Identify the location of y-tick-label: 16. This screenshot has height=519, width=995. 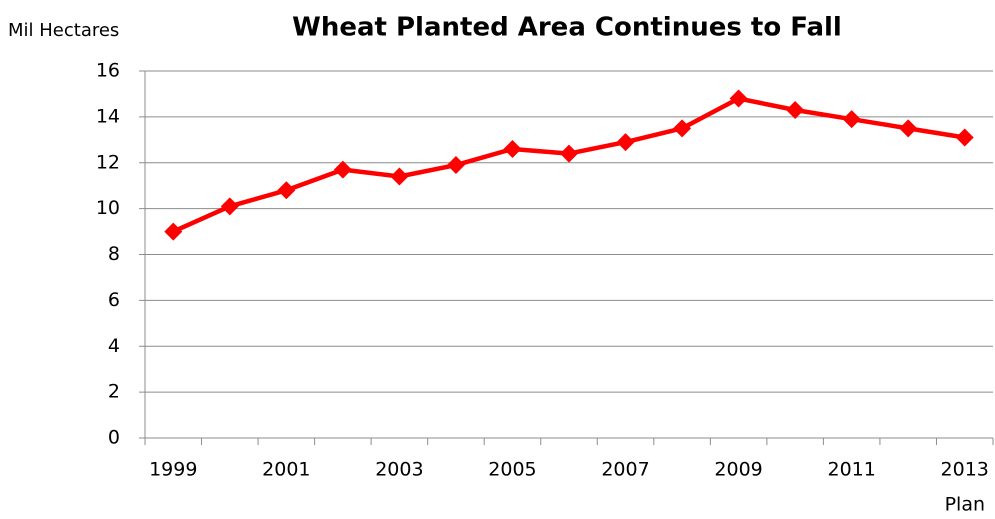
(108, 71).